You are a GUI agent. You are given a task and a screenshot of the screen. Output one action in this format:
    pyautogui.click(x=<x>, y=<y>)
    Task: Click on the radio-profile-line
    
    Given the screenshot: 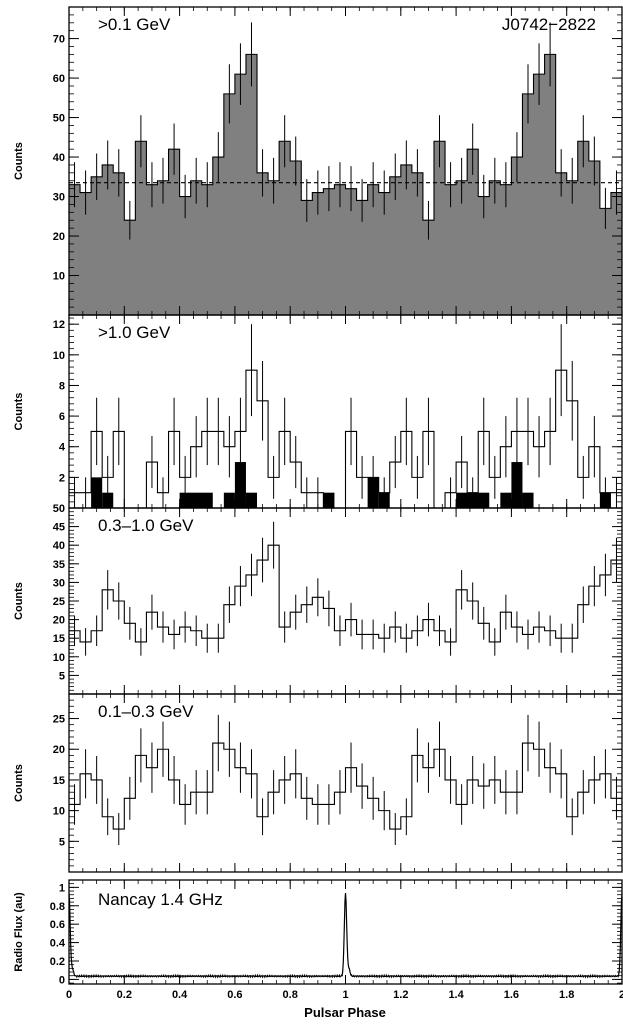 What is the action you would take?
    pyautogui.click(x=345, y=935)
    